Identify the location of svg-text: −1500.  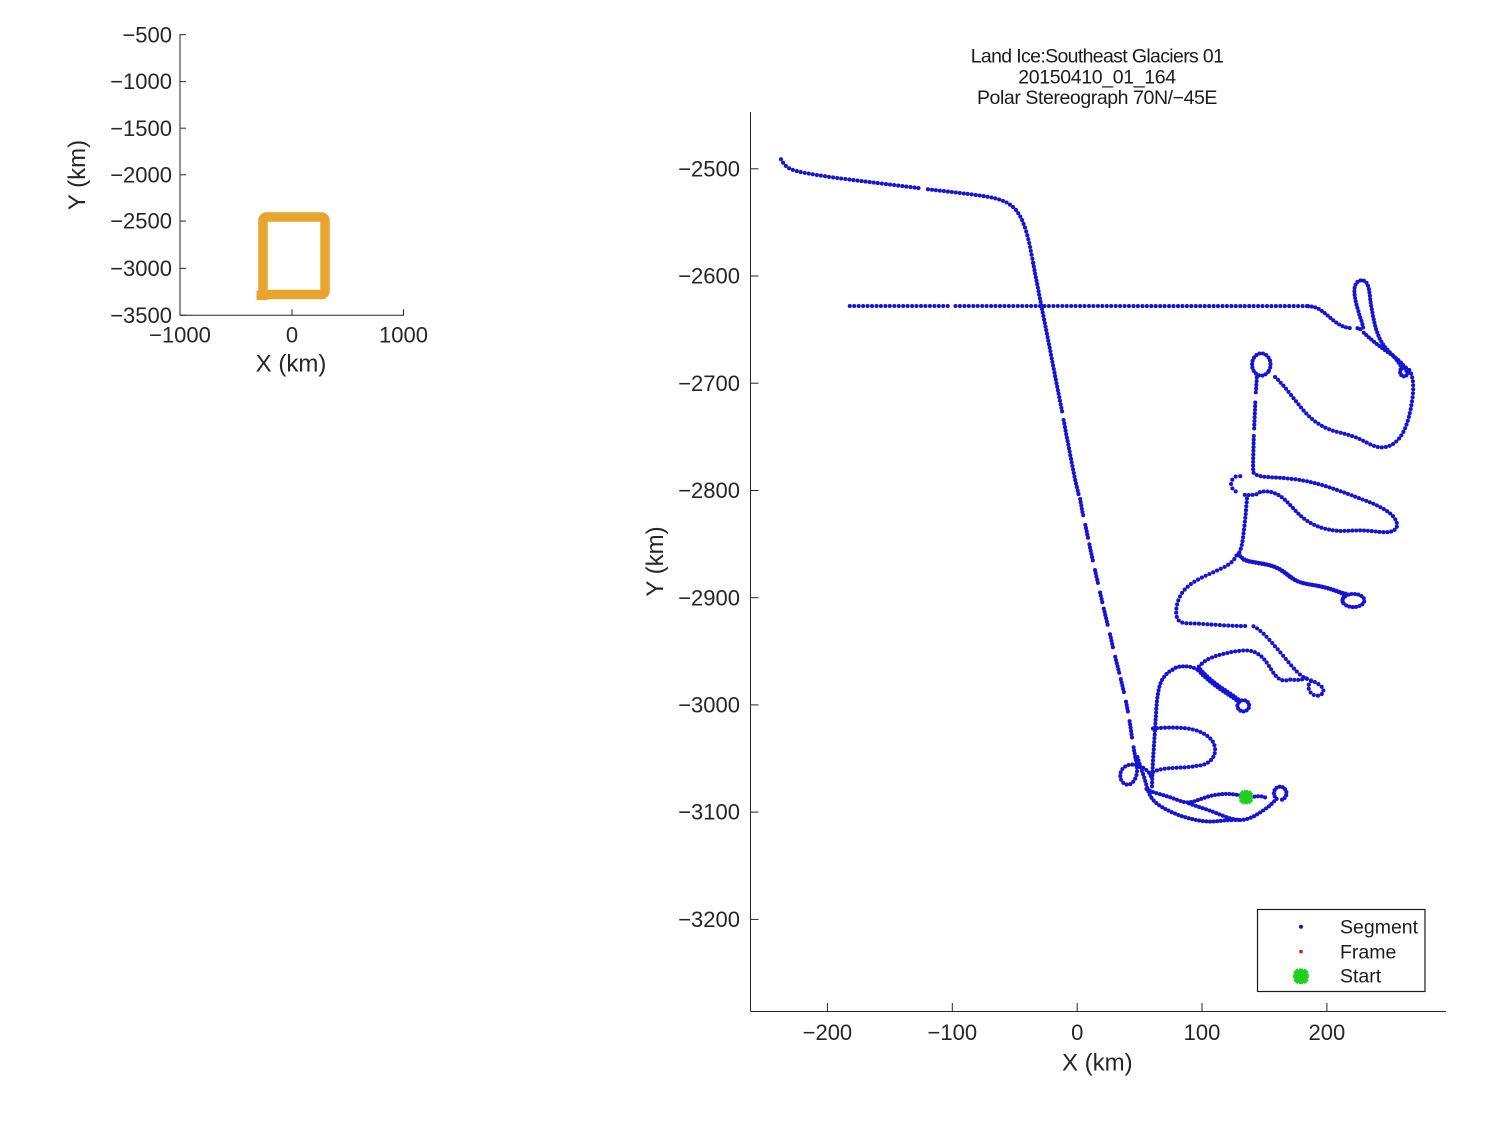
(141, 128).